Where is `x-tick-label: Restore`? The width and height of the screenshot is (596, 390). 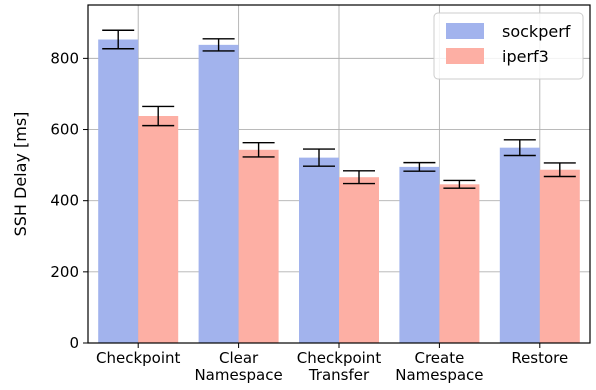 x-tick-label: Restore is located at coordinates (539, 358).